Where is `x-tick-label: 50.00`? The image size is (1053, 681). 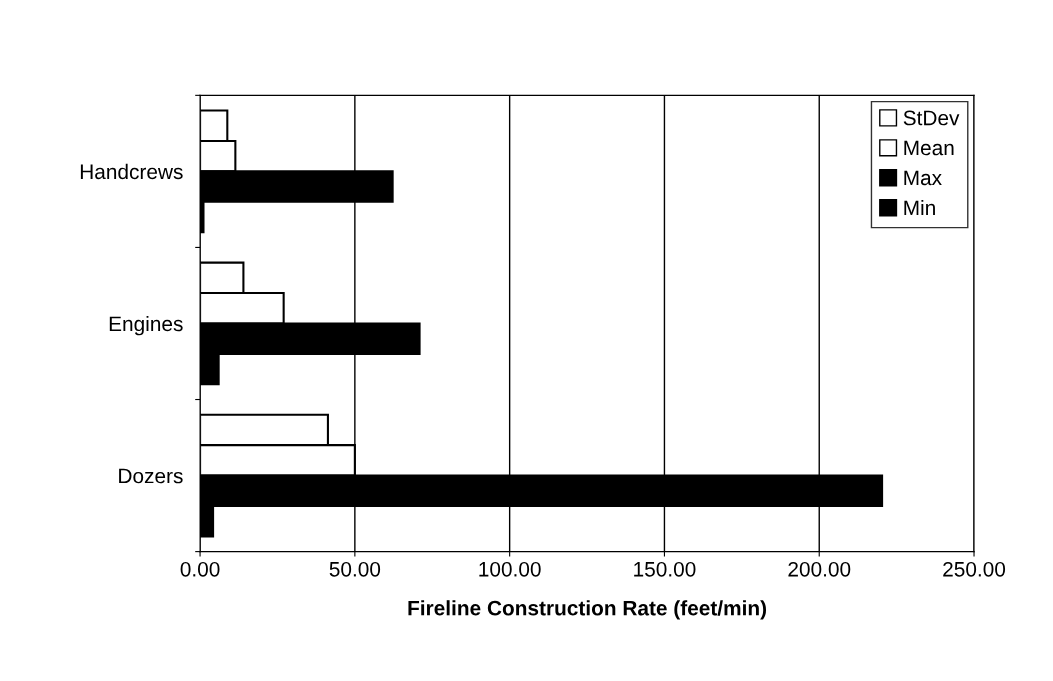 x-tick-label: 50.00 is located at coordinates (355, 569).